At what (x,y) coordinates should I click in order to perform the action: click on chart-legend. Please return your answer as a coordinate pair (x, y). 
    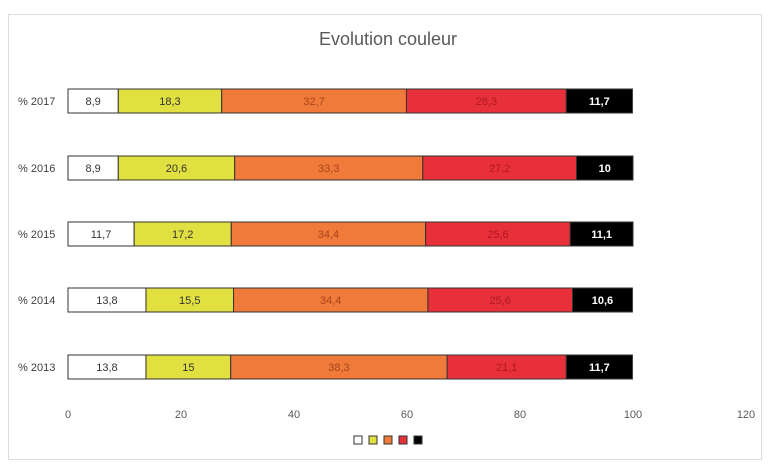
    Looking at the image, I should click on (388, 440).